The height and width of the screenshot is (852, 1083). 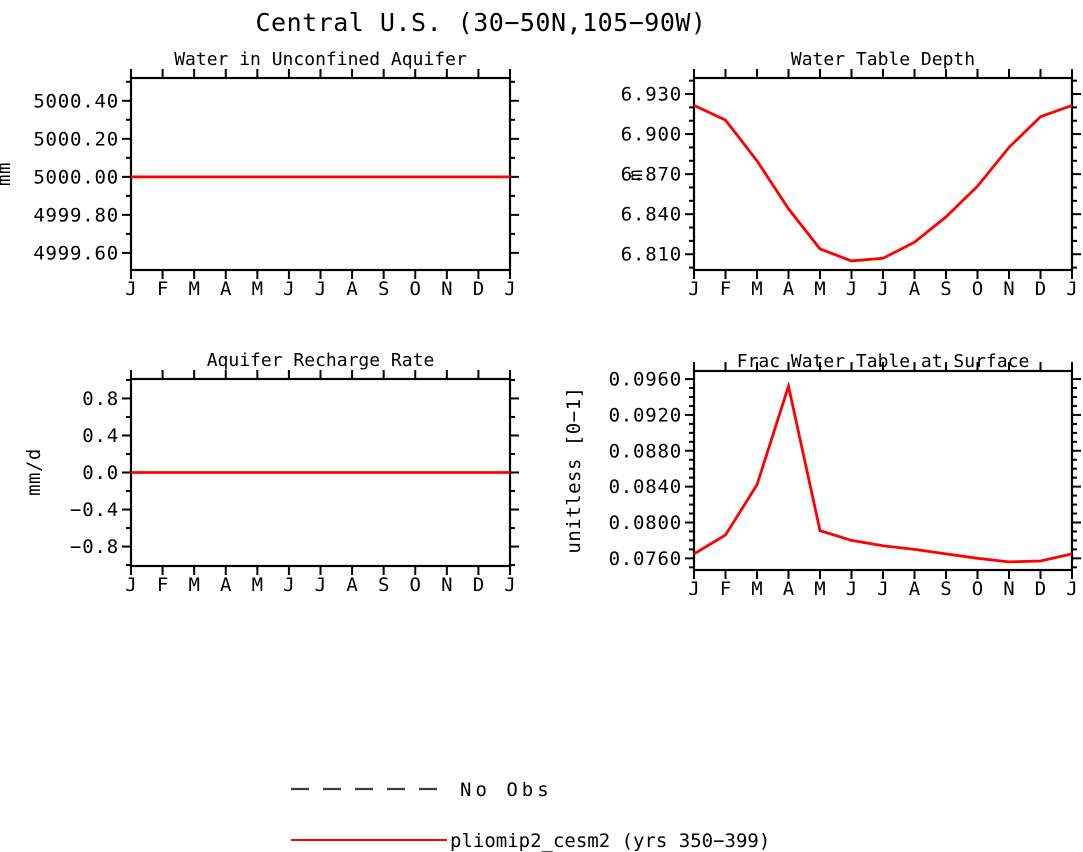 What do you see at coordinates (883, 59) in the screenshot?
I see `panel-title: Water Table Depth` at bounding box center [883, 59].